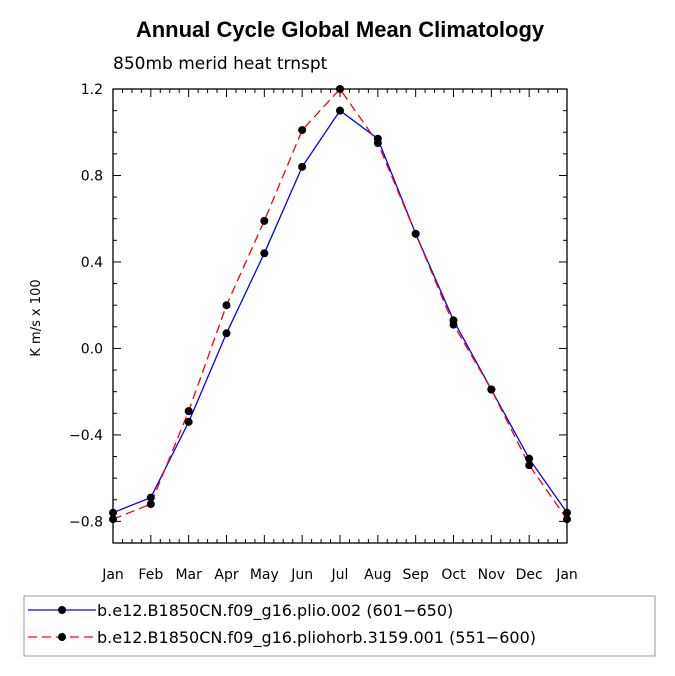 This screenshot has height=676, width=675. I want to click on y-tick-label: 0.8, so click(92, 176).